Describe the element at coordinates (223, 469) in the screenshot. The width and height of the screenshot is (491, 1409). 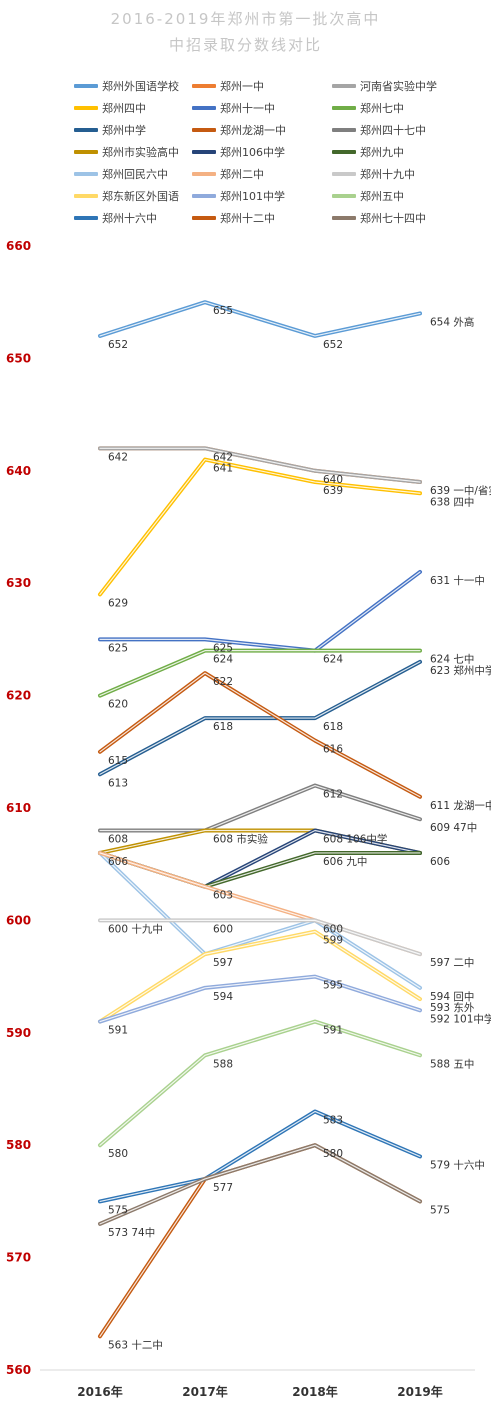
I see `data-label: 641` at that location.